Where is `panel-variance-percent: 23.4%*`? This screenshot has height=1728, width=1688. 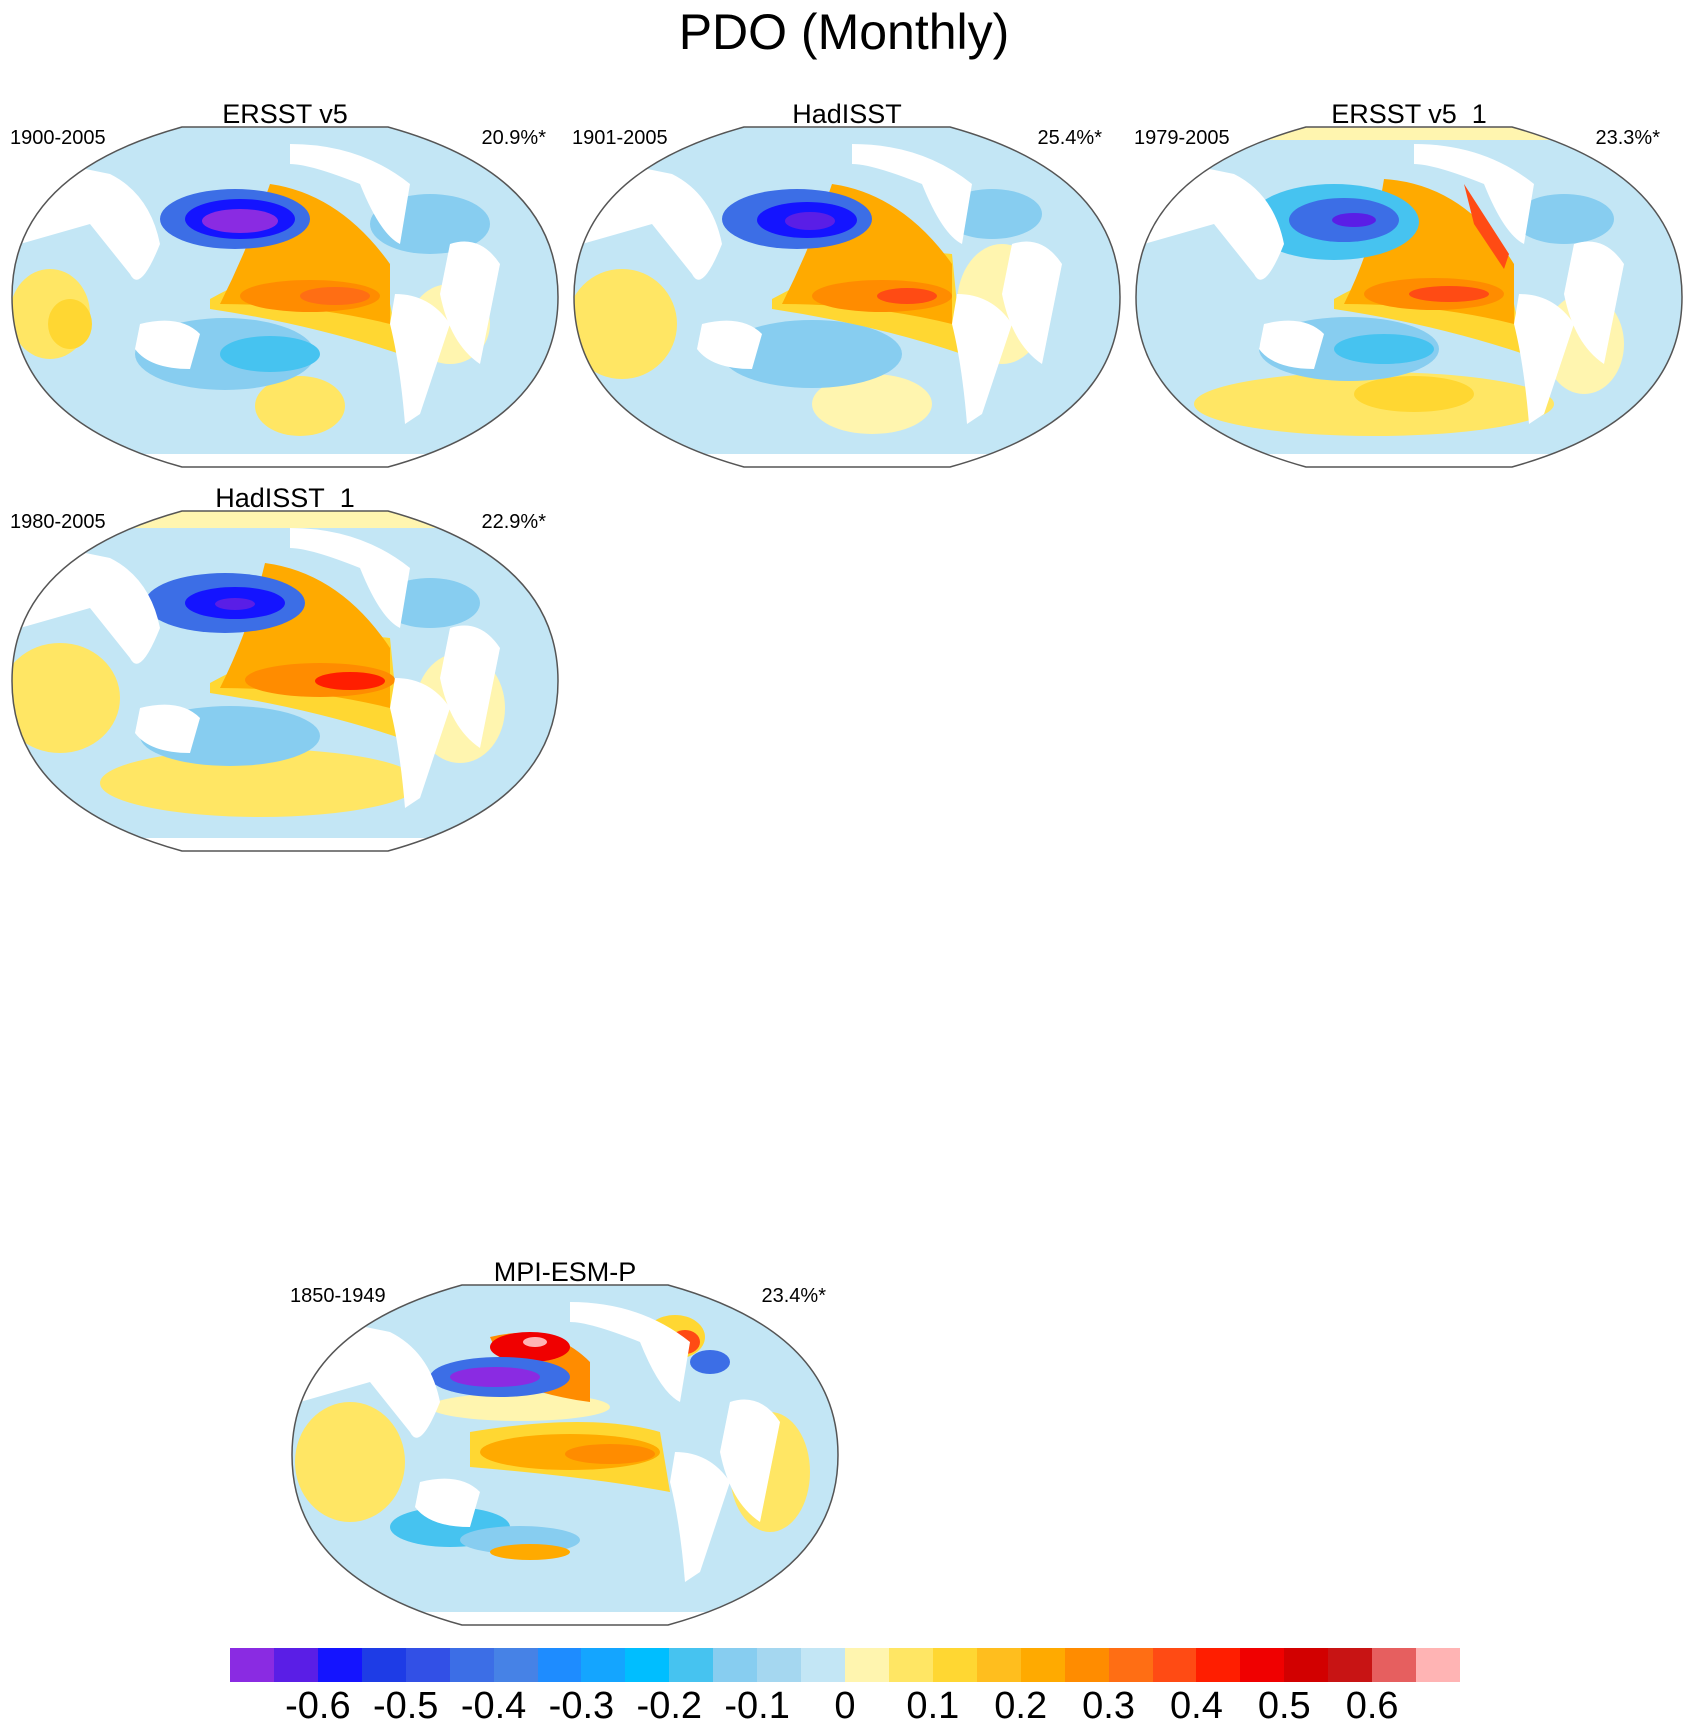 panel-variance-percent: 23.4%* is located at coordinates (794, 1296).